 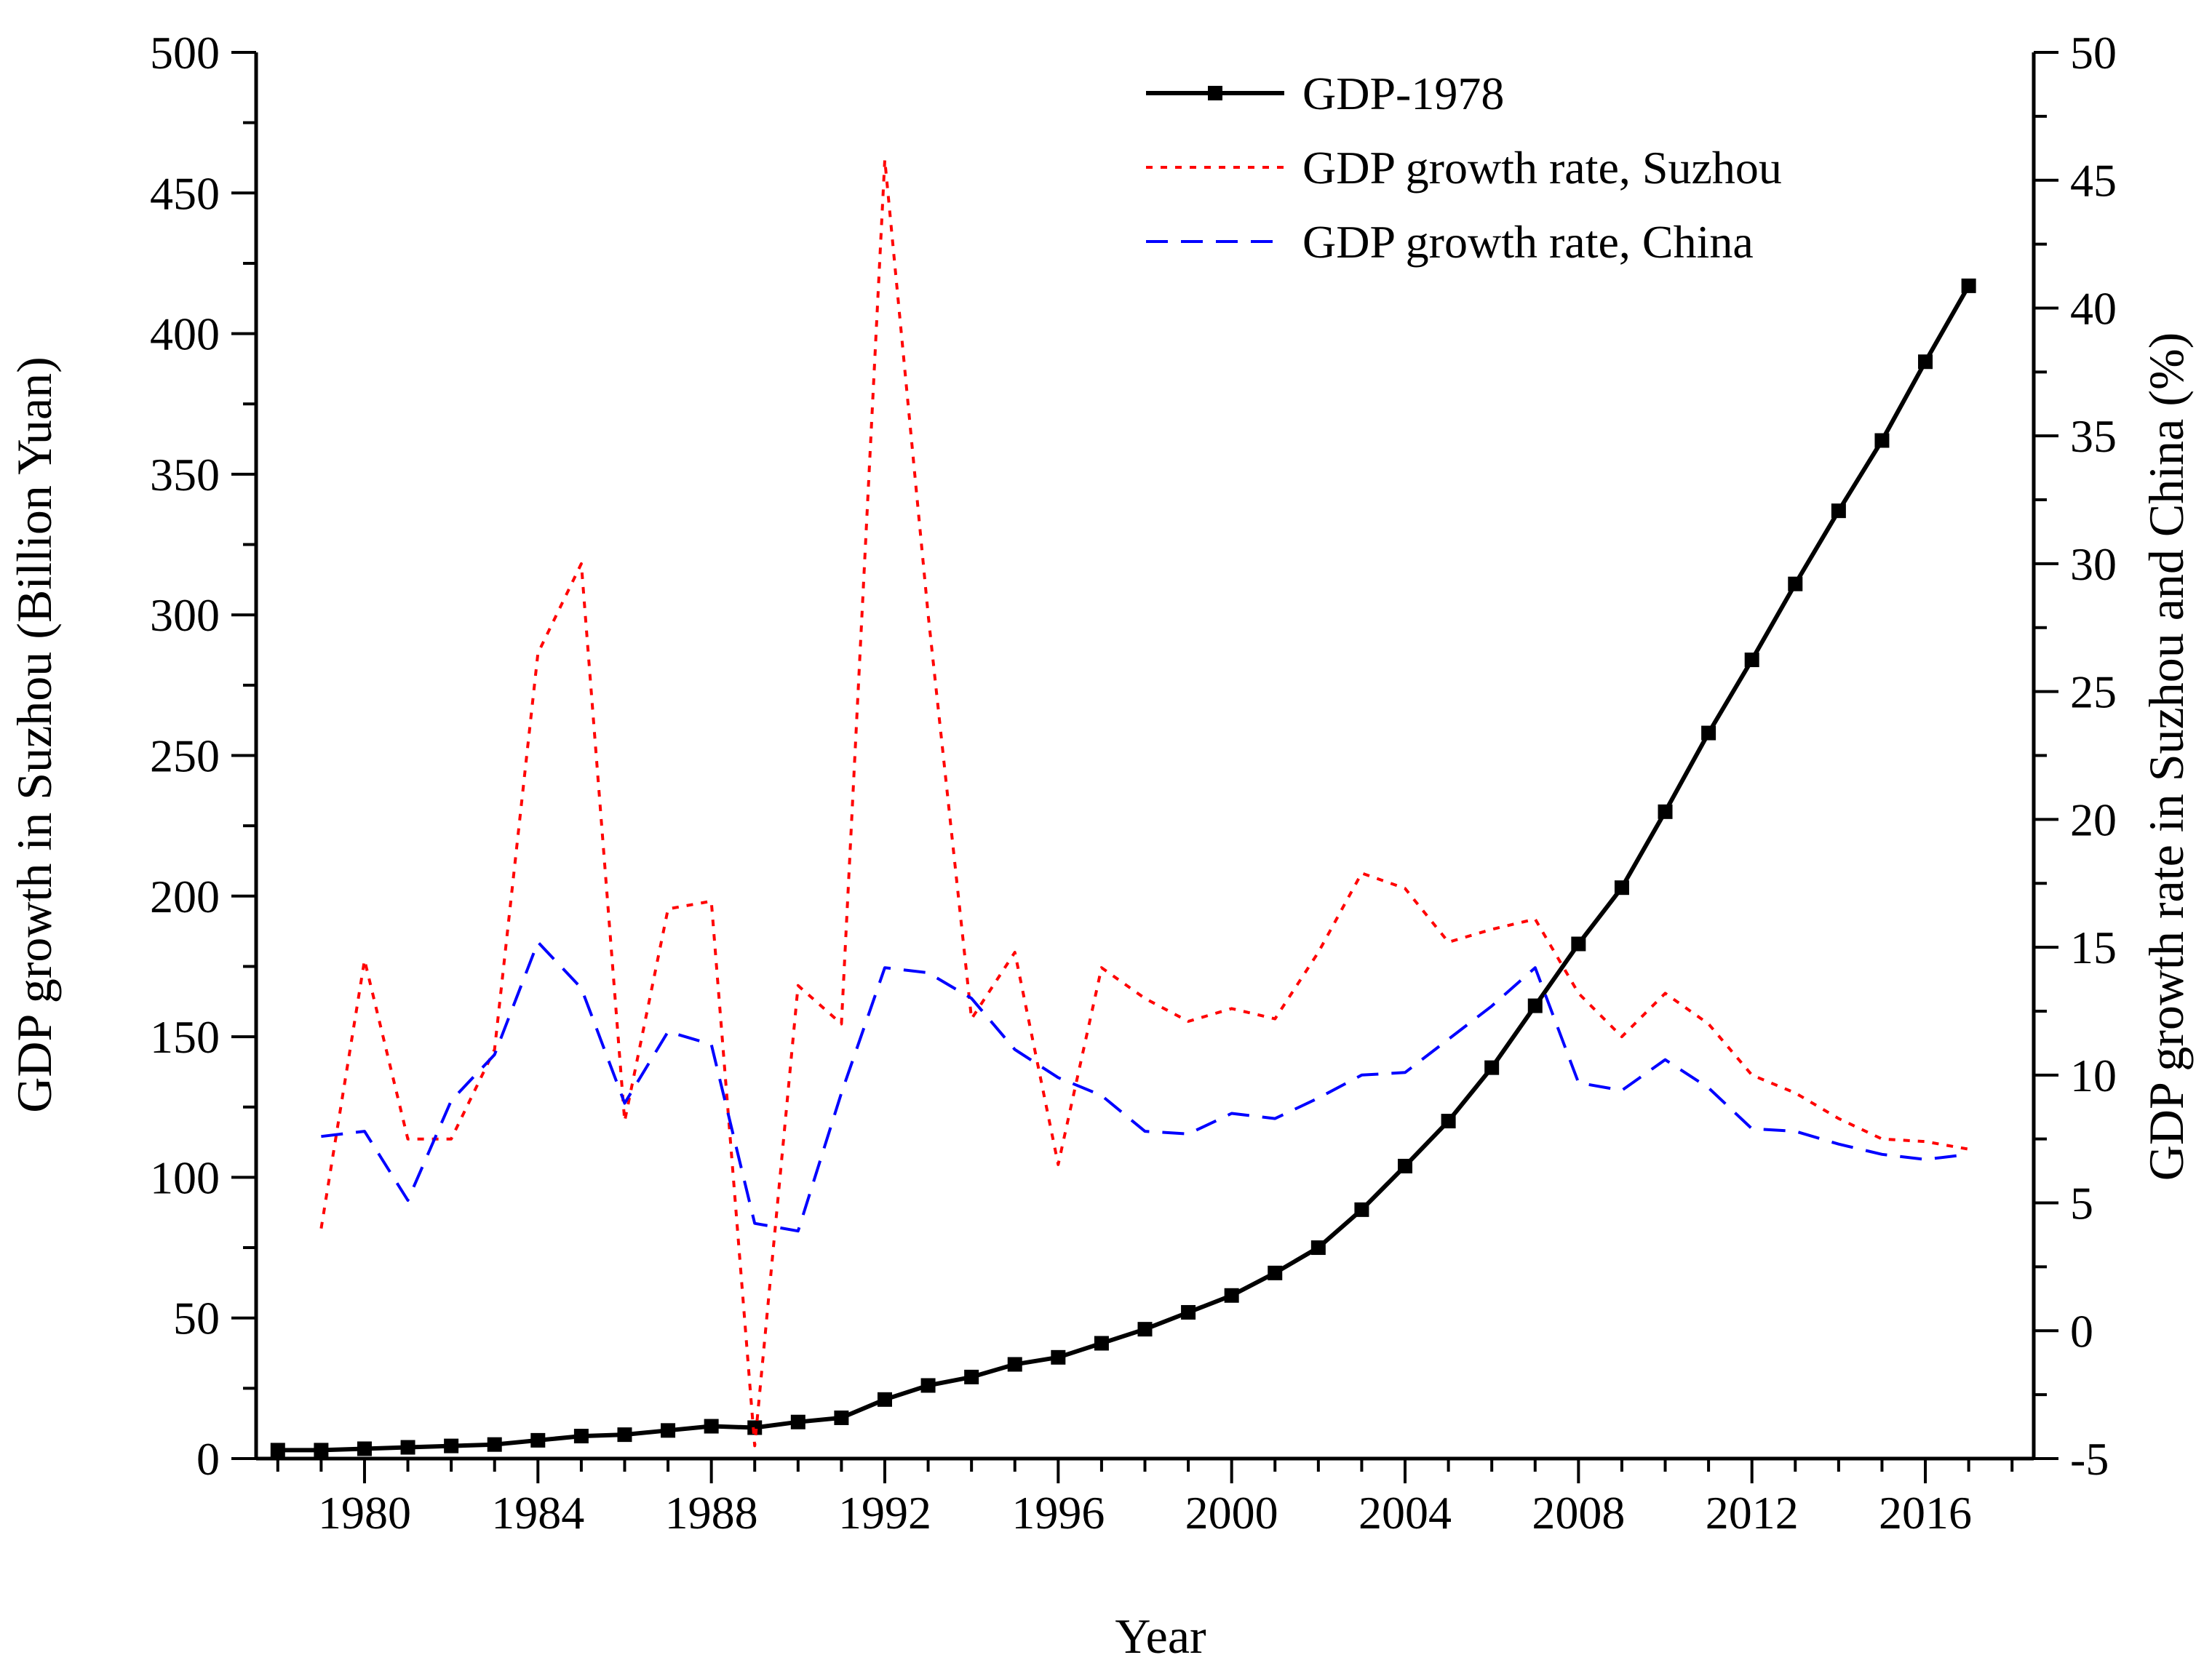 I want to click on x-tick-label: 1980, so click(x=364, y=1513).